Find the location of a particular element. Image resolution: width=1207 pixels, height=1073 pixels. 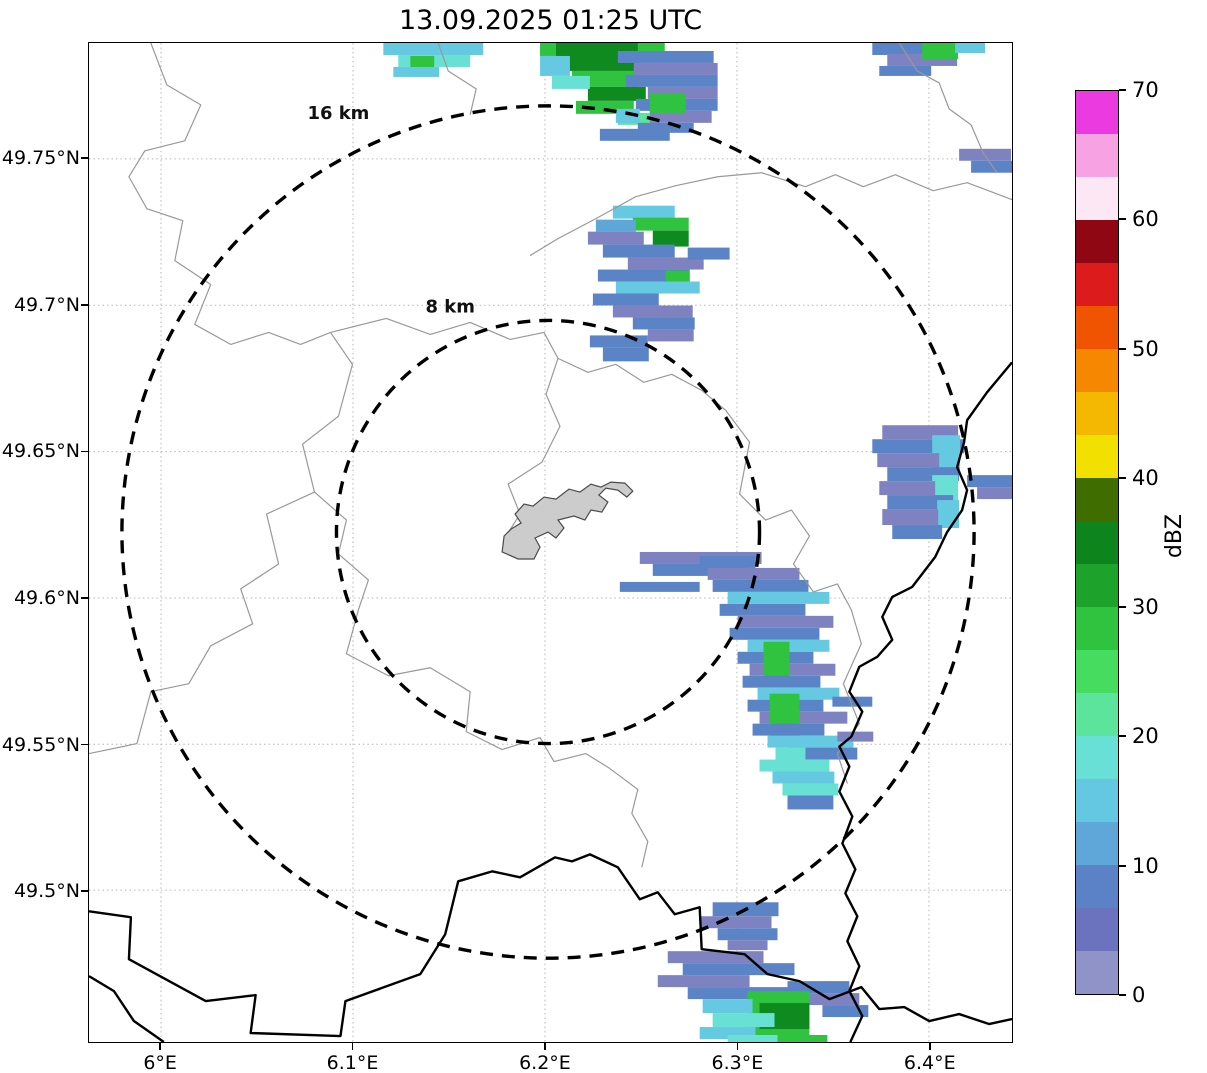

x-axis-tick-label: 6.2°E is located at coordinates (545, 1062).